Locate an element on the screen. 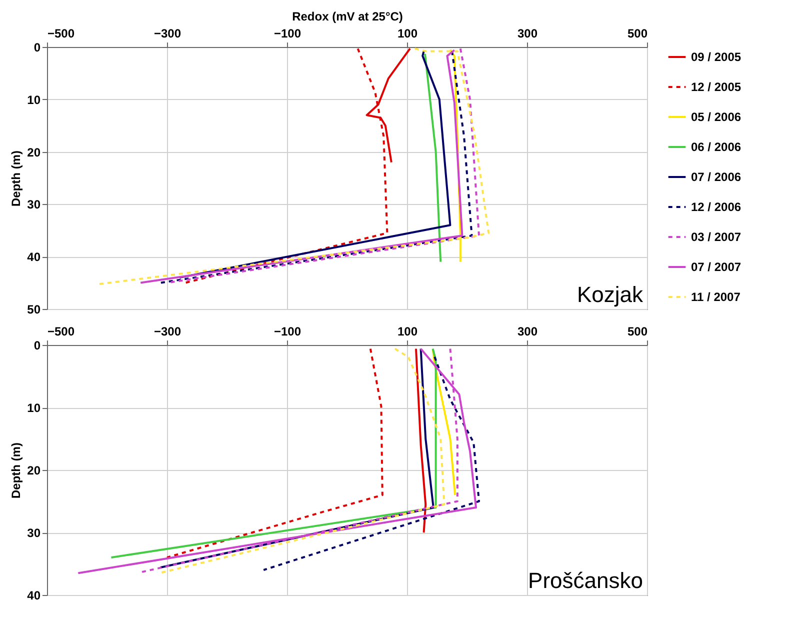 This screenshot has width=786, height=628. annotation: Prošćansko is located at coordinates (585, 580).